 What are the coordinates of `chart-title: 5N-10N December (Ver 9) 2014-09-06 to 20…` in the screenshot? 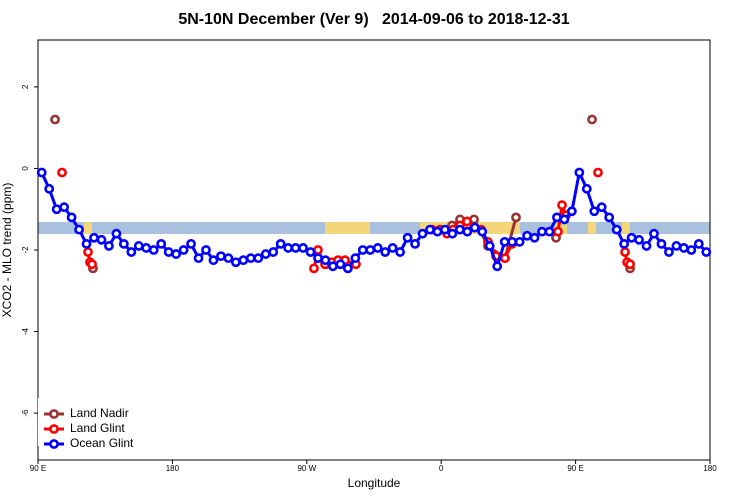 It's located at (373, 19).